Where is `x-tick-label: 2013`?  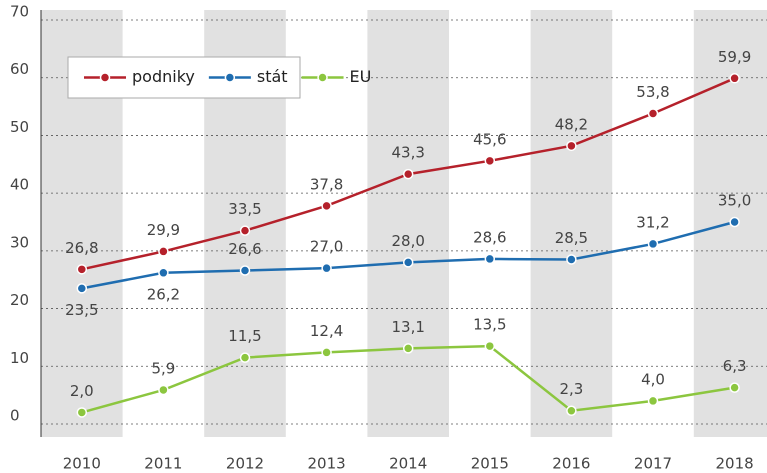 x-tick-label: 2013 is located at coordinates (327, 464).